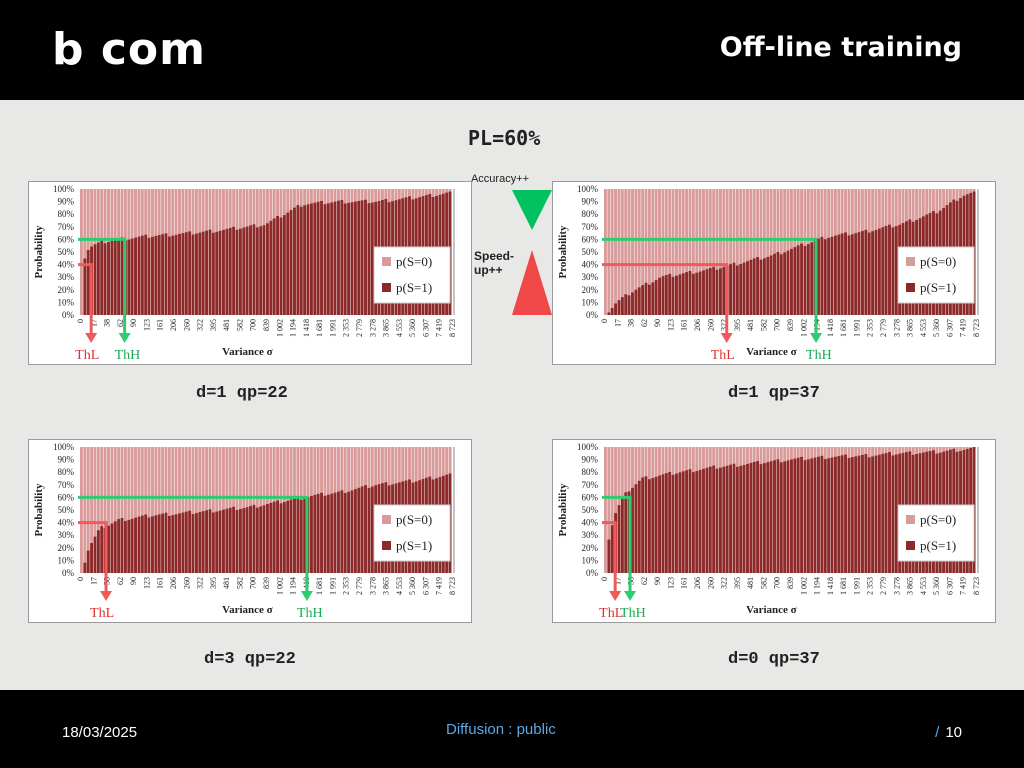 This screenshot has height=768, width=1024. Describe the element at coordinates (120, 323) in the screenshot. I see `x-tick-label: 62` at that location.